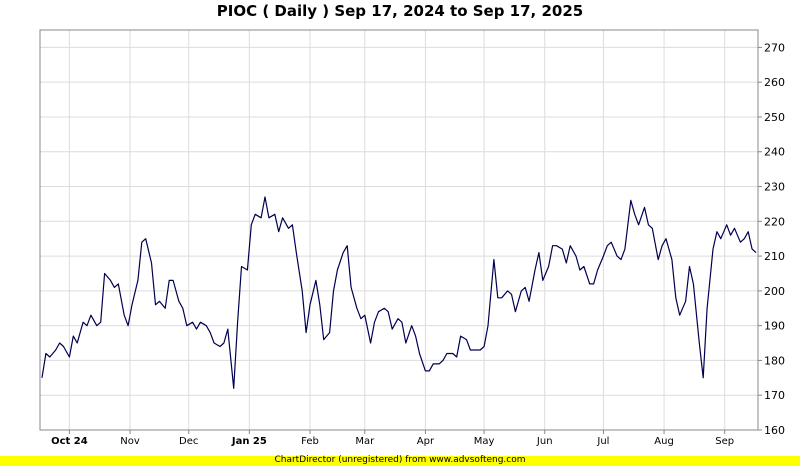  I want to click on y-tick-label: 200, so click(774, 291).